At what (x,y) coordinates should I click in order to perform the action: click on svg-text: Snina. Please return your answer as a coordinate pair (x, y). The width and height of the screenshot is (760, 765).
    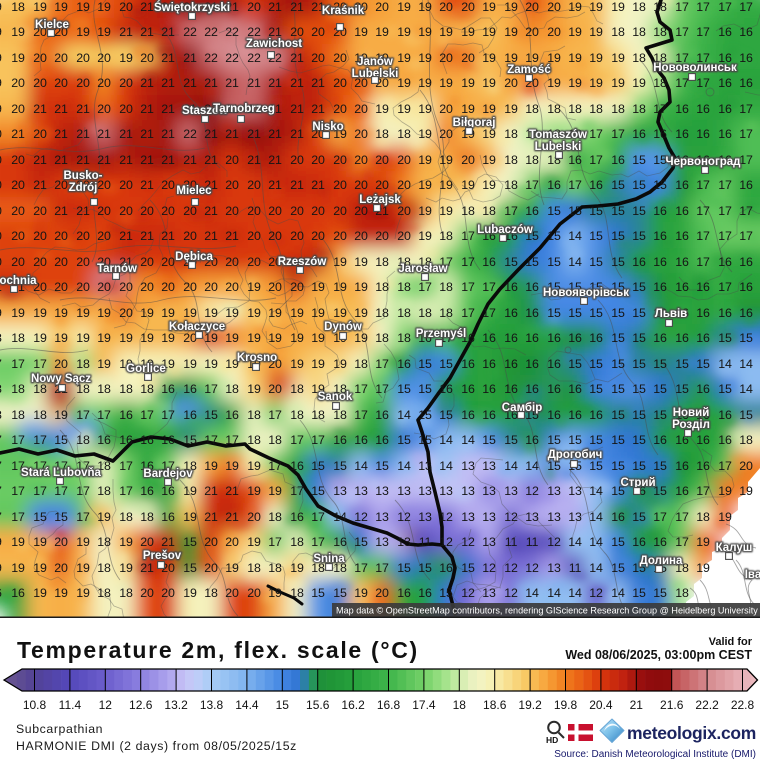
    Looking at the image, I should click on (329, 559).